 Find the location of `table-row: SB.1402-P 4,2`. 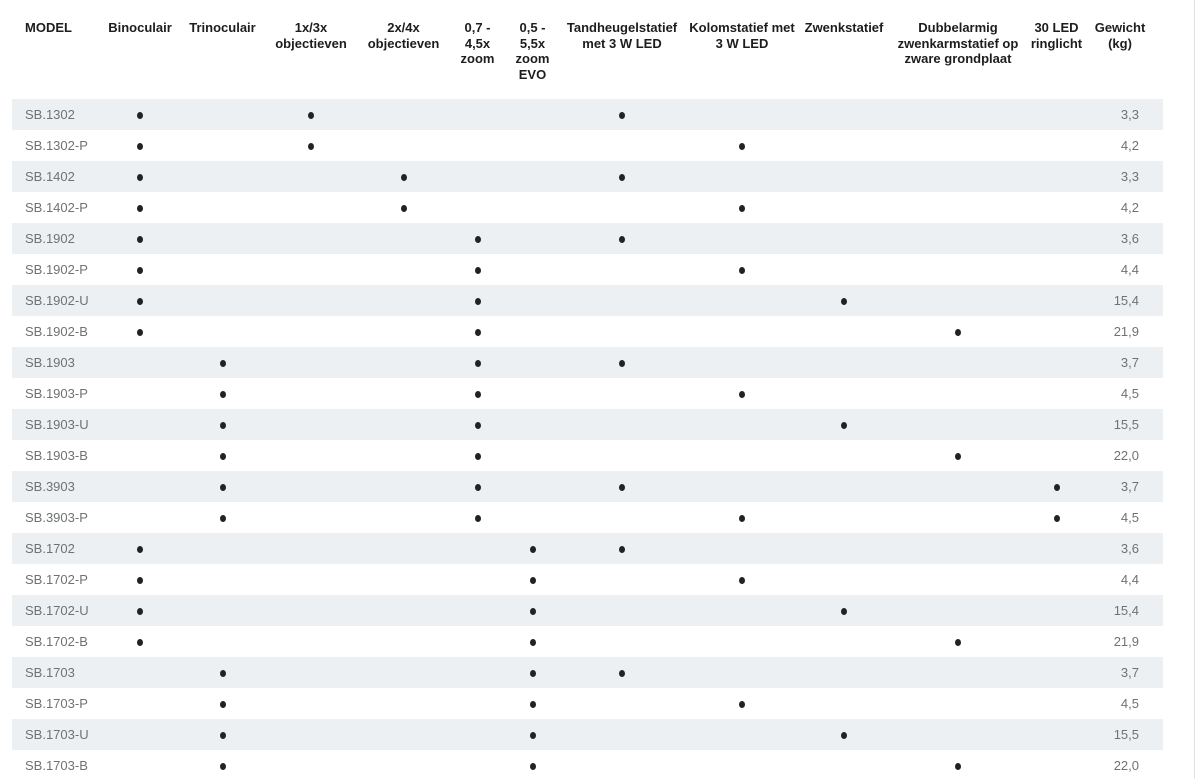

table-row: SB.1402-P 4,2 is located at coordinates (587, 207).